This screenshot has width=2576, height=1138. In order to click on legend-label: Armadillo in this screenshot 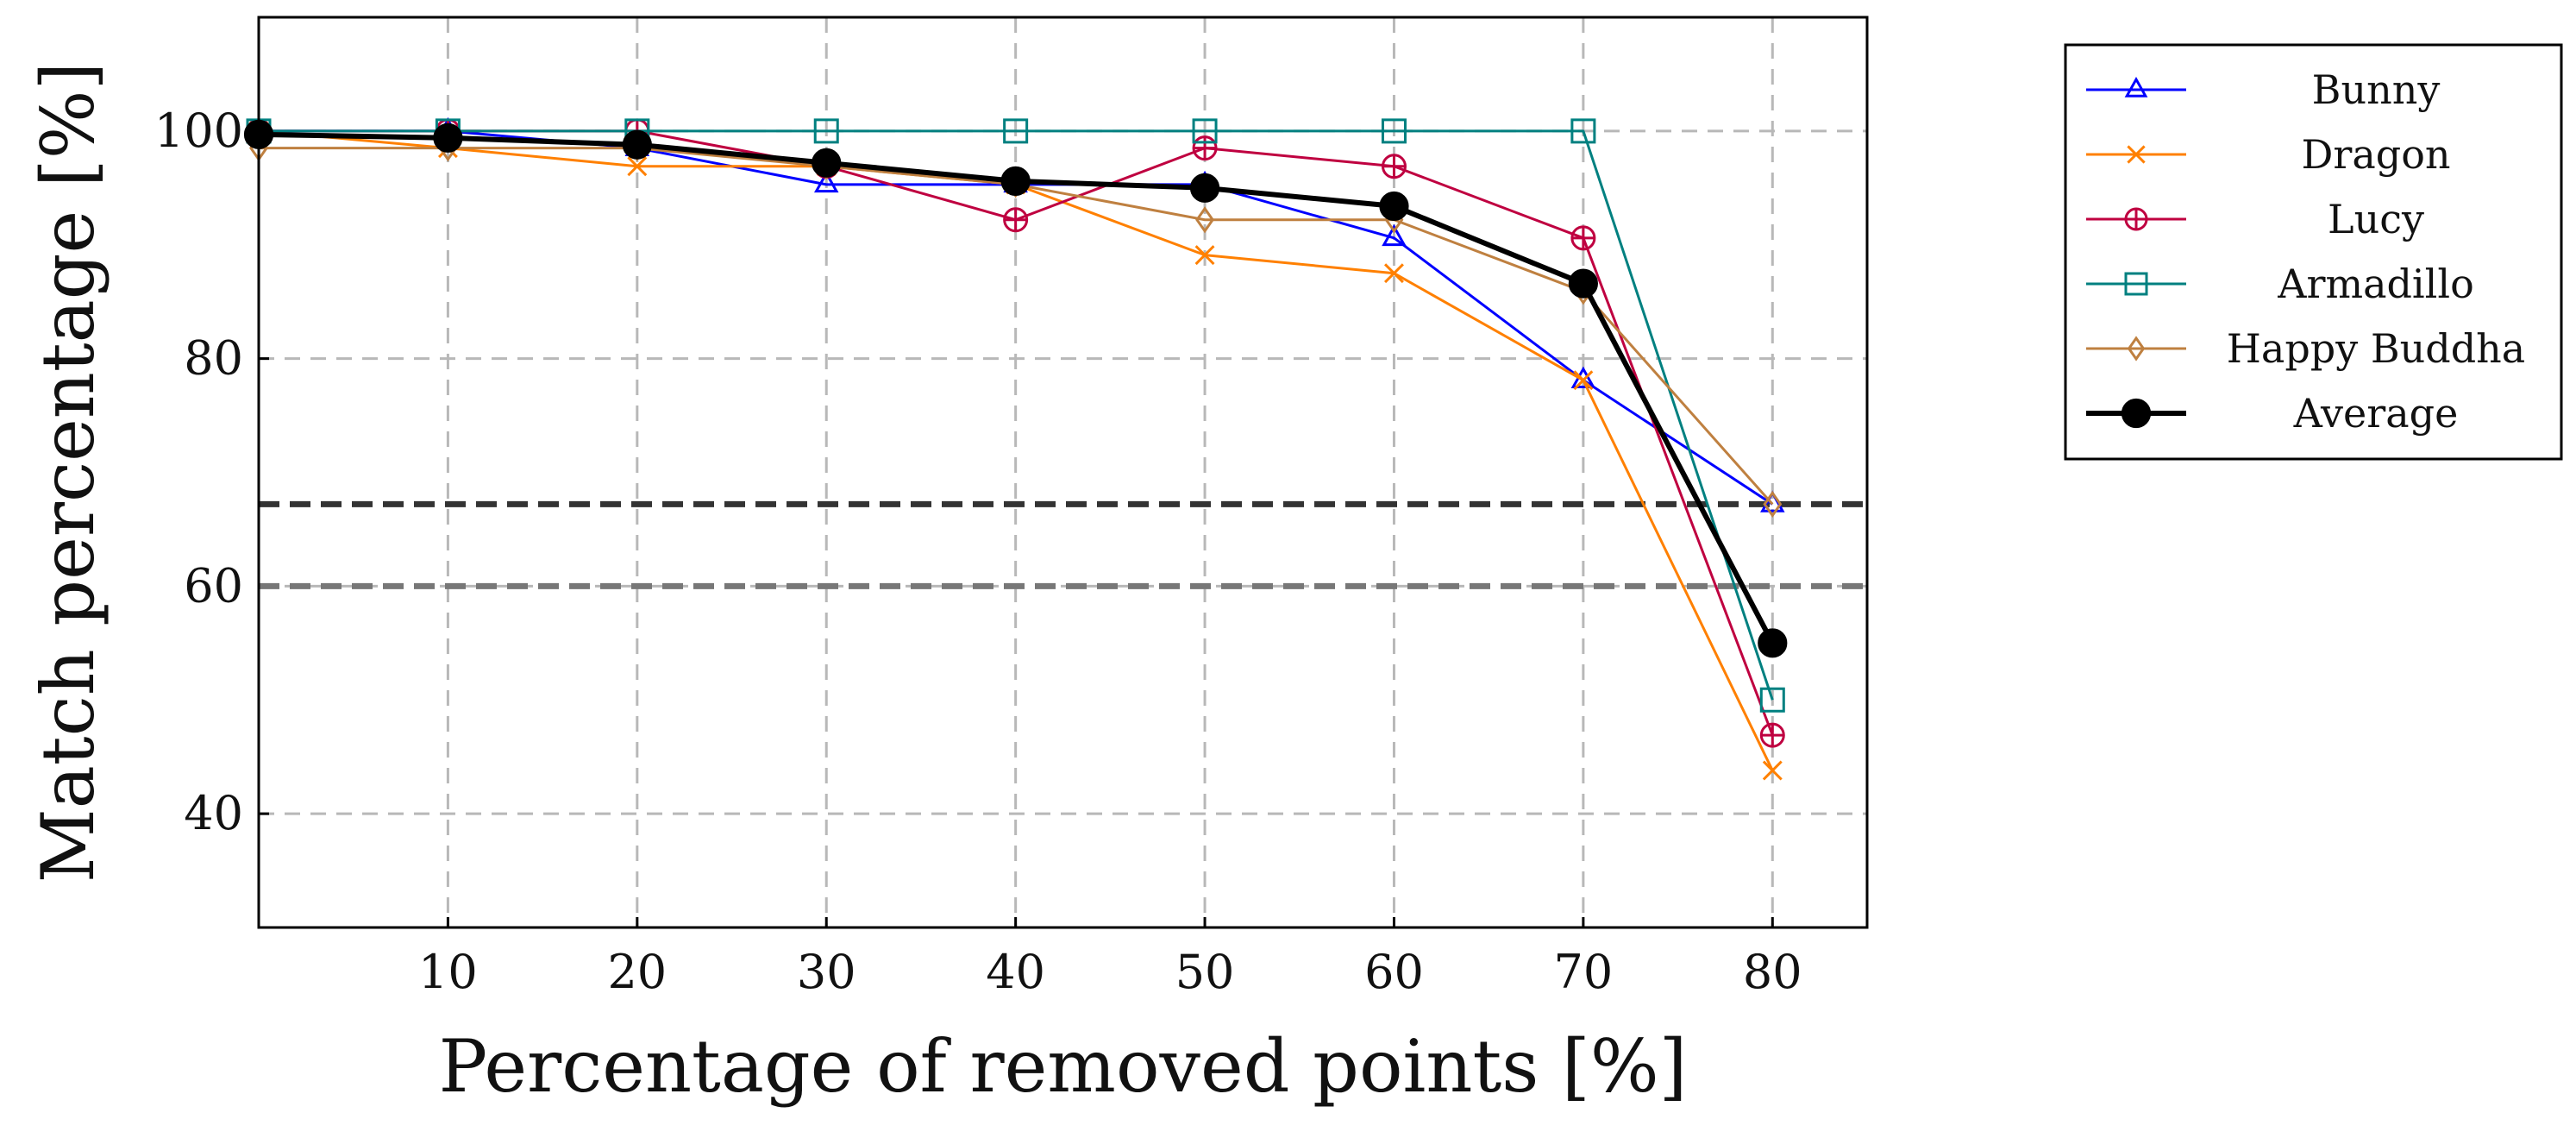, I will do `click(2375, 284)`.